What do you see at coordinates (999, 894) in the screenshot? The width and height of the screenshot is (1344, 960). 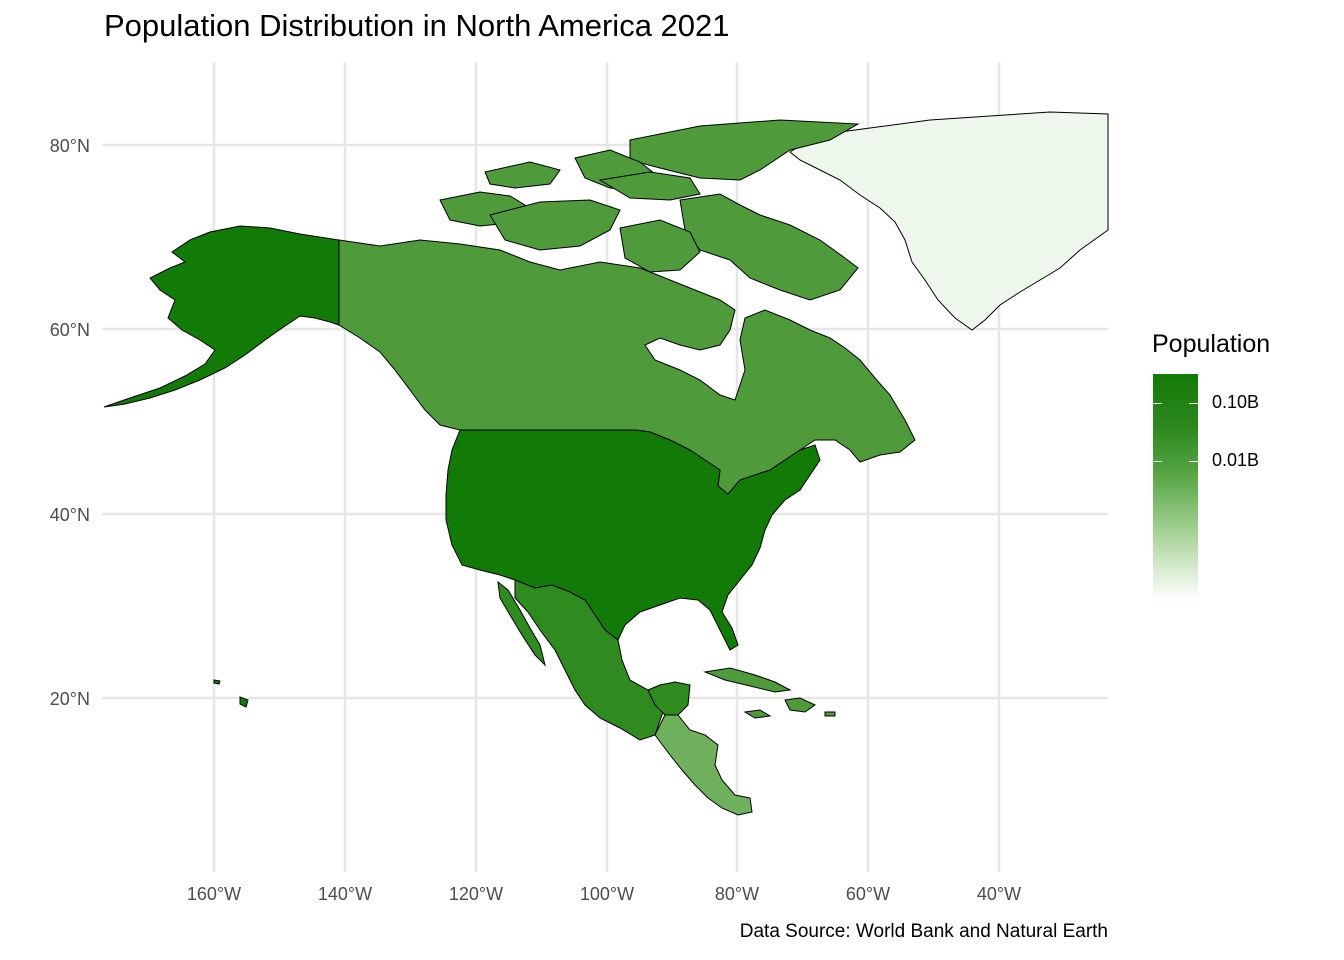 I see `x-tick-label: 40°W` at bounding box center [999, 894].